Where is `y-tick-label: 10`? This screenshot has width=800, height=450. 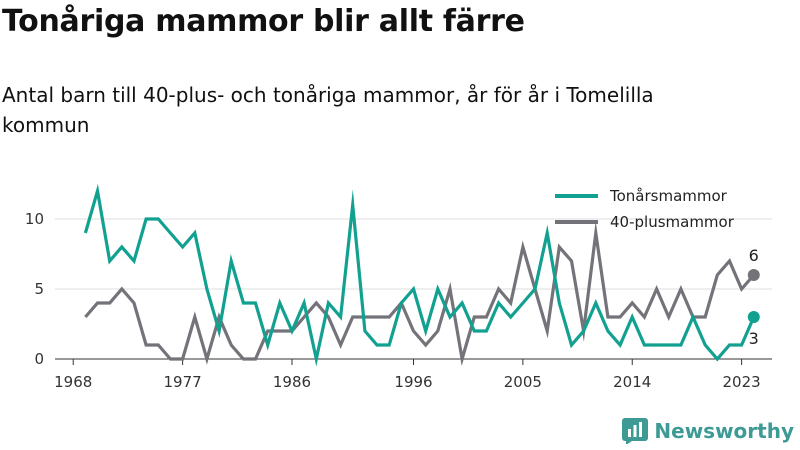
y-tick-label: 10 is located at coordinates (34, 219).